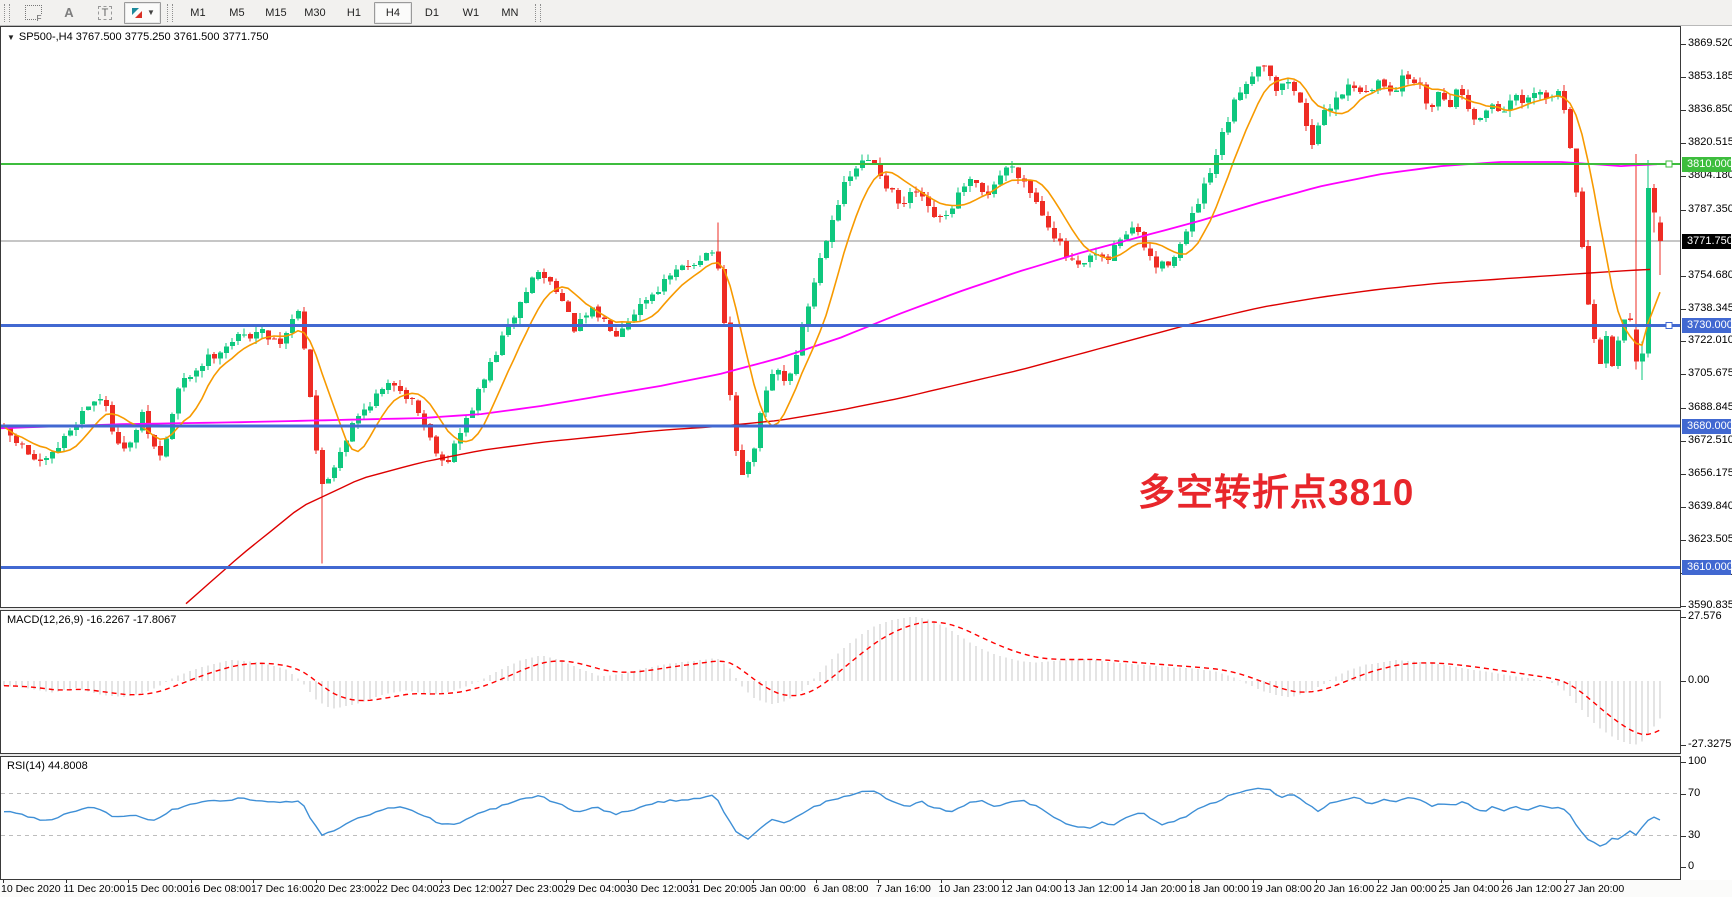  I want to click on price-tick-label: 3722.010, so click(1710, 340).